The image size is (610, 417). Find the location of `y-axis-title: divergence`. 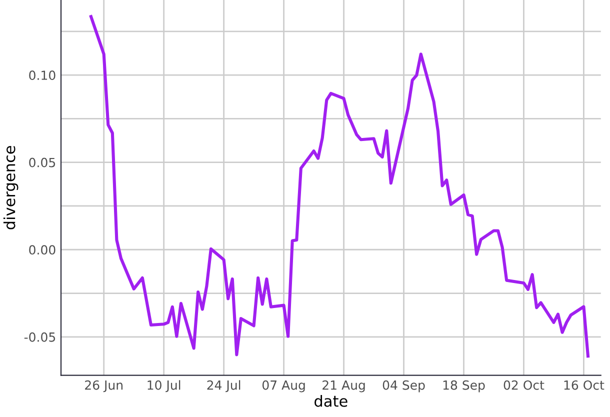

y-axis-title: divergence is located at coordinates (10, 188).